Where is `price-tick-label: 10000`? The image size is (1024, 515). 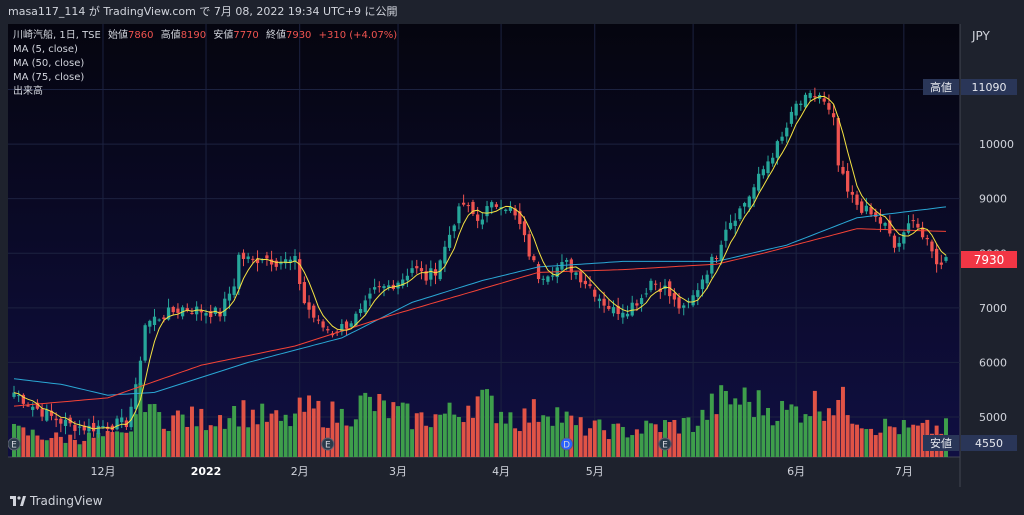 price-tick-label: 10000 is located at coordinates (996, 144).